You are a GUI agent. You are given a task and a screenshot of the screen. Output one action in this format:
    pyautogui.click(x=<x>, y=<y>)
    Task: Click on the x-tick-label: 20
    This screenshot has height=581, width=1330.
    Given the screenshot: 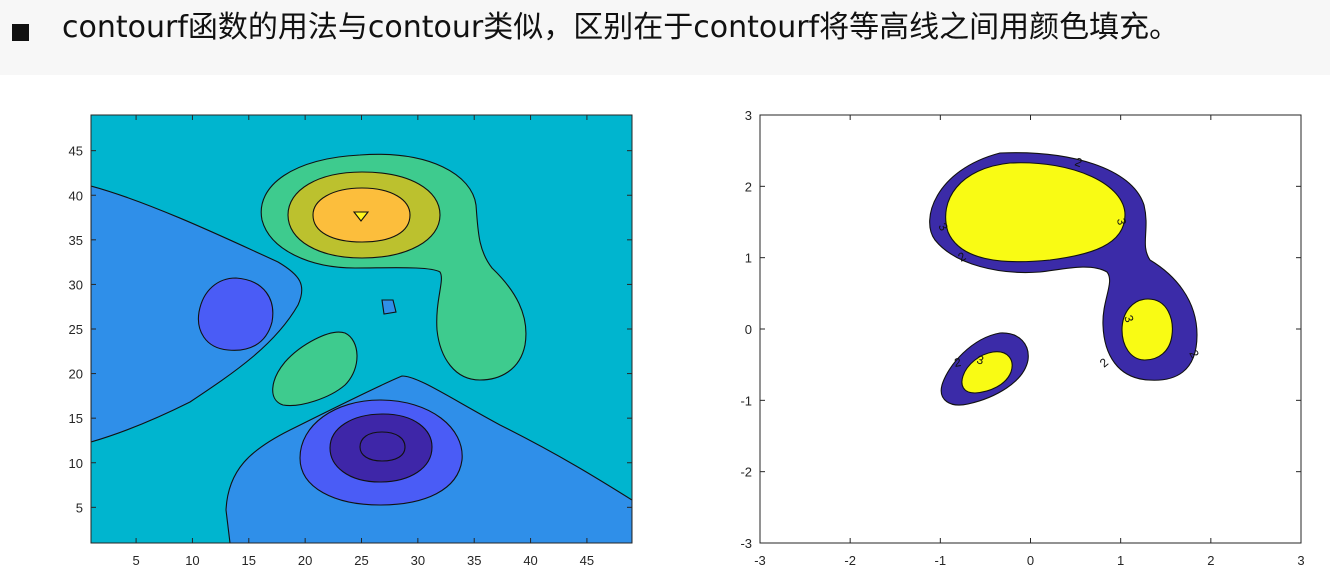 What is the action you would take?
    pyautogui.click(x=305, y=560)
    